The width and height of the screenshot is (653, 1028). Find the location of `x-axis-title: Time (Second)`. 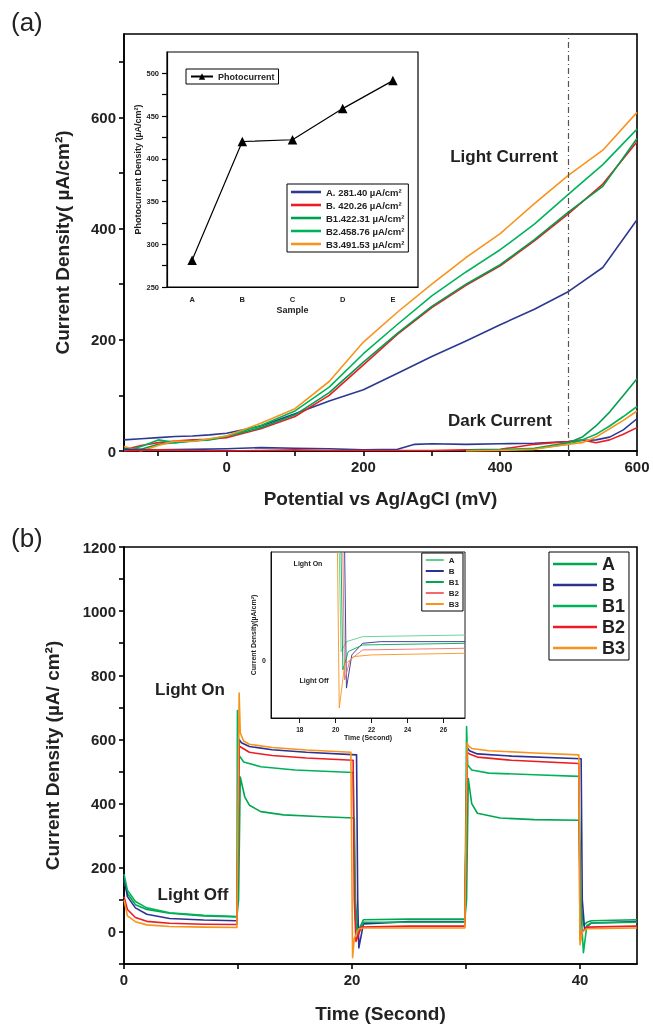

x-axis-title: Time (Second) is located at coordinates (380, 1013).